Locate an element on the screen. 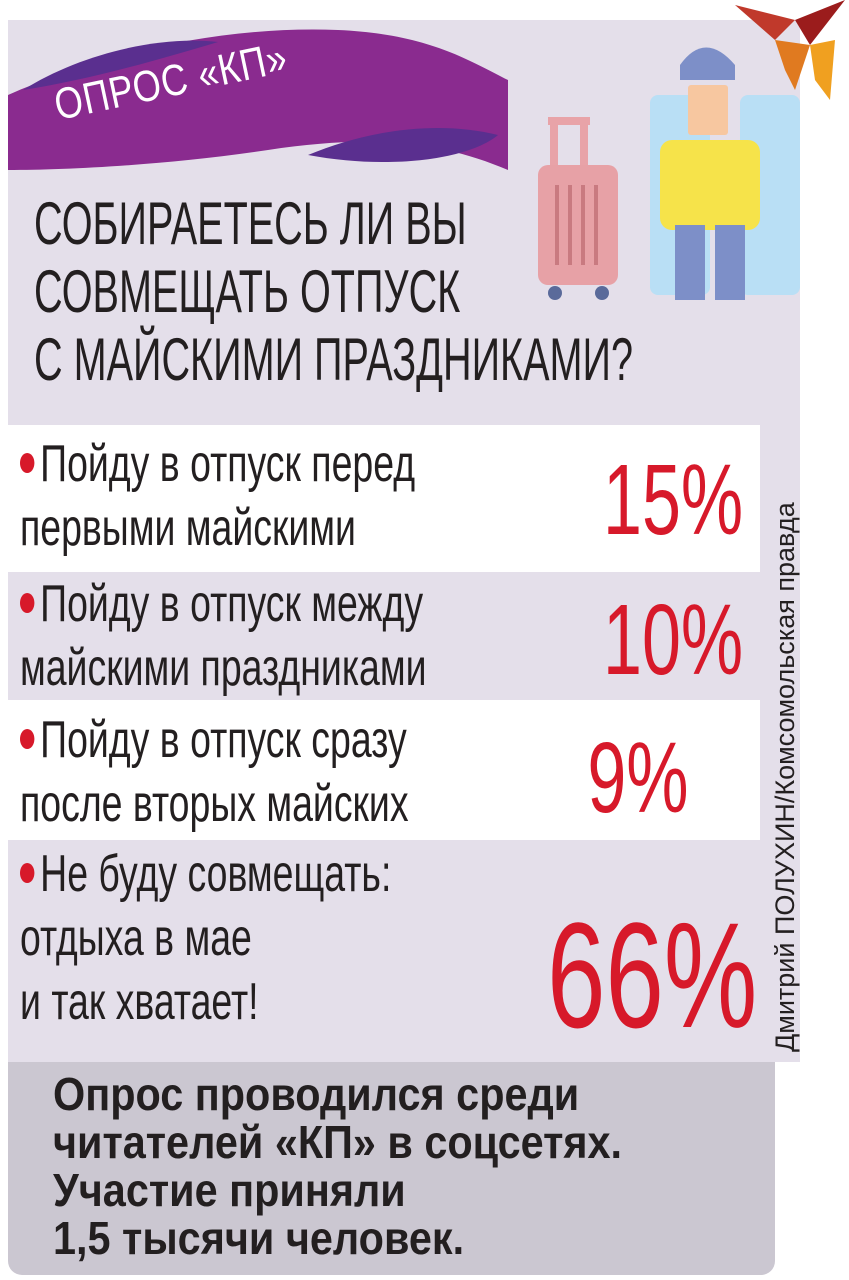 This screenshot has width=849, height=1280. answer-percent: 66% is located at coordinates (651, 975).